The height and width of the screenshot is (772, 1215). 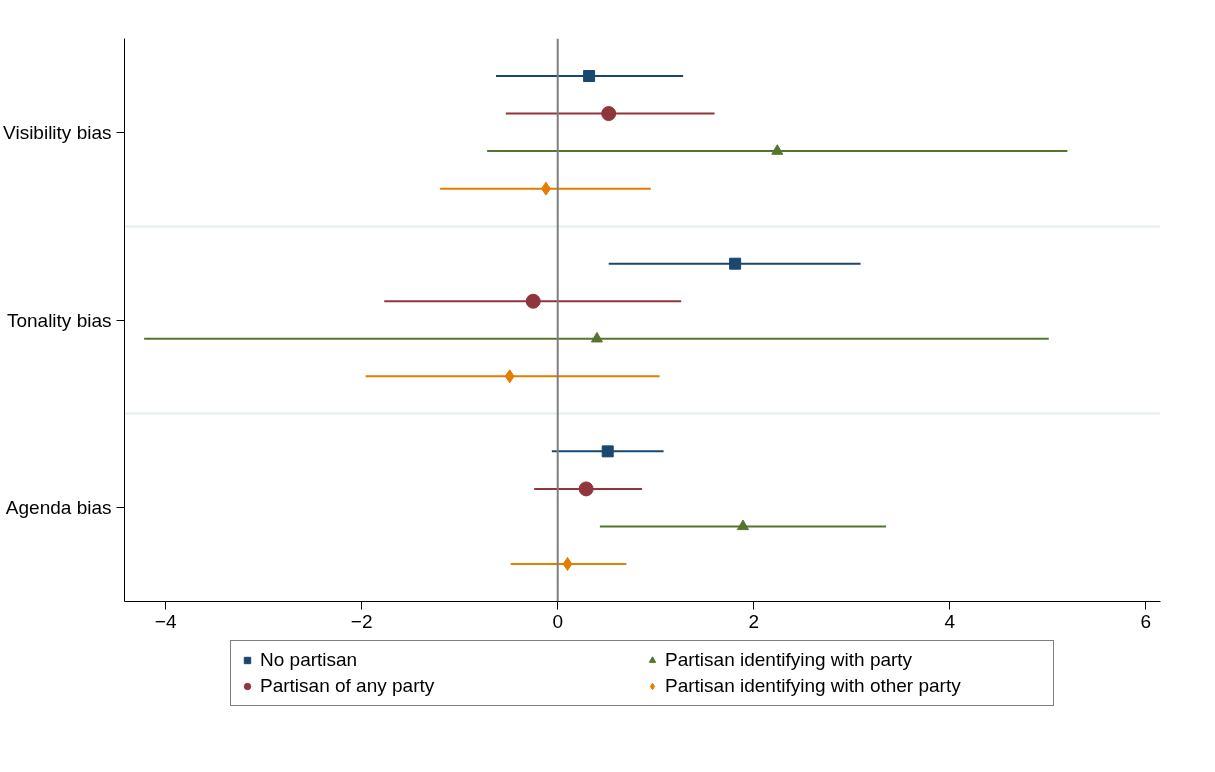 I want to click on legend-label: Partisan identifying with party, so click(x=789, y=660).